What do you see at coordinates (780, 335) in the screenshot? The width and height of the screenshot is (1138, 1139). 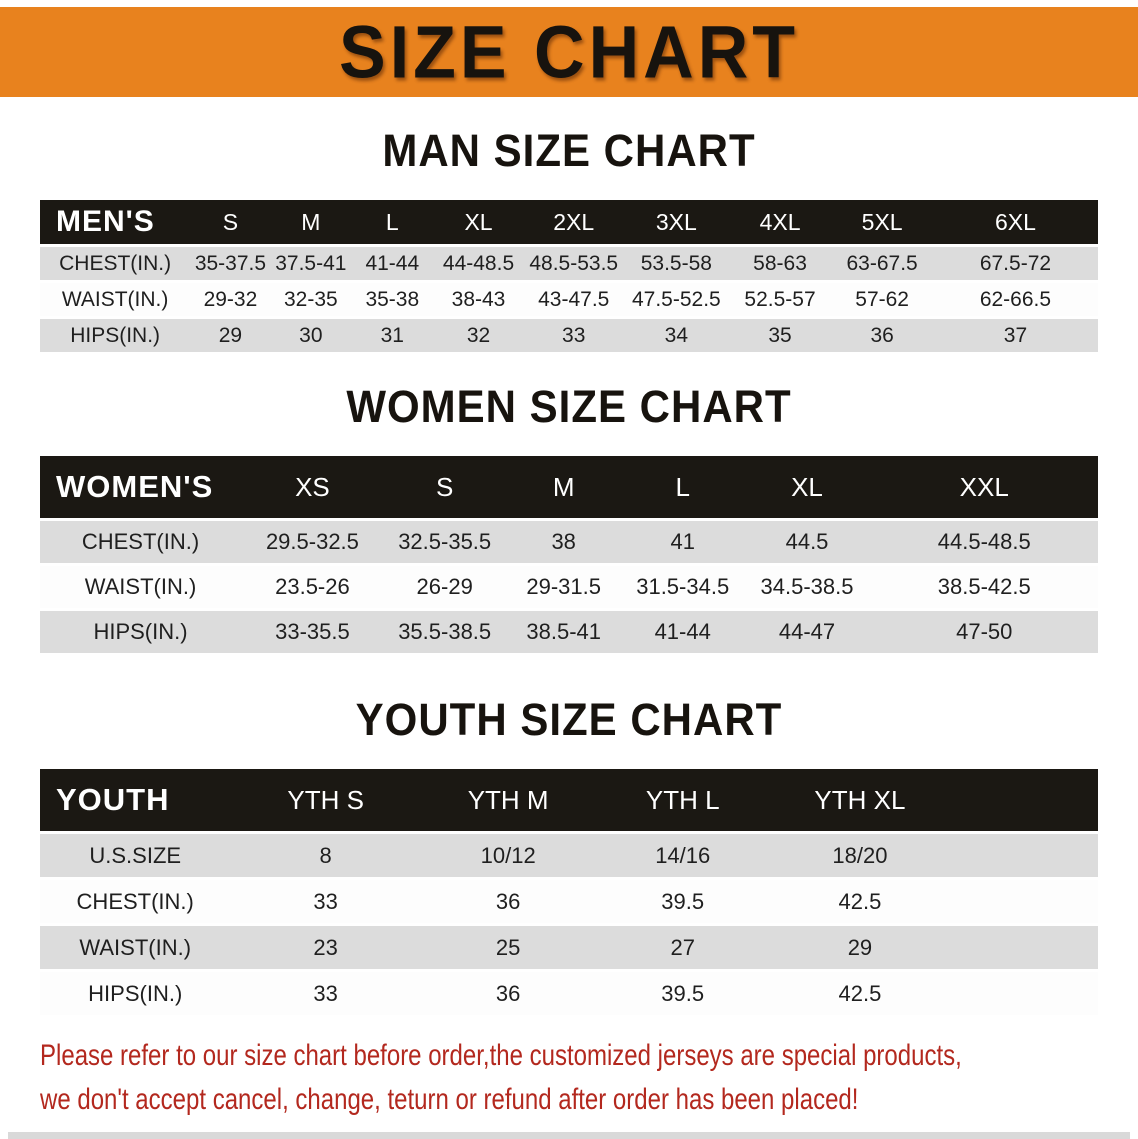 I see `size-cell: 35` at bounding box center [780, 335].